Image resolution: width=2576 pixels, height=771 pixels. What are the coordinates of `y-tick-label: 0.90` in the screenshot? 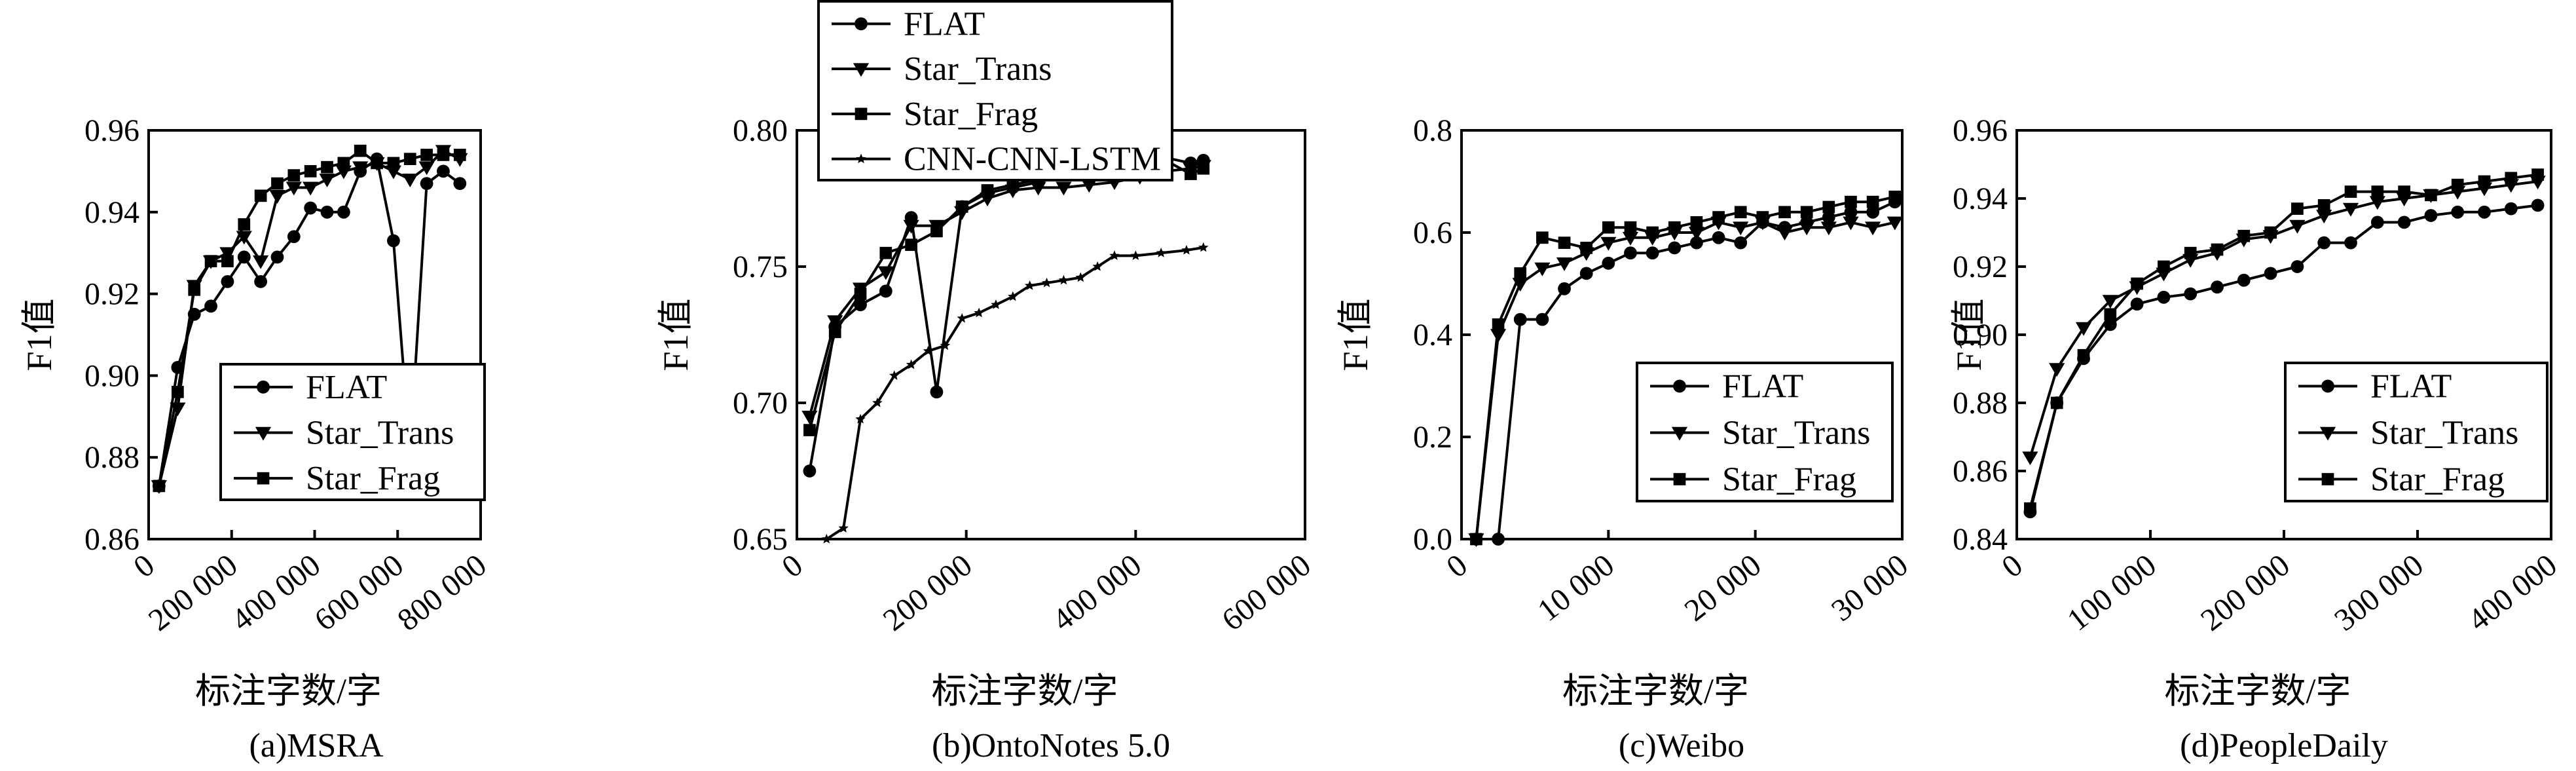 It's located at (1980, 335).